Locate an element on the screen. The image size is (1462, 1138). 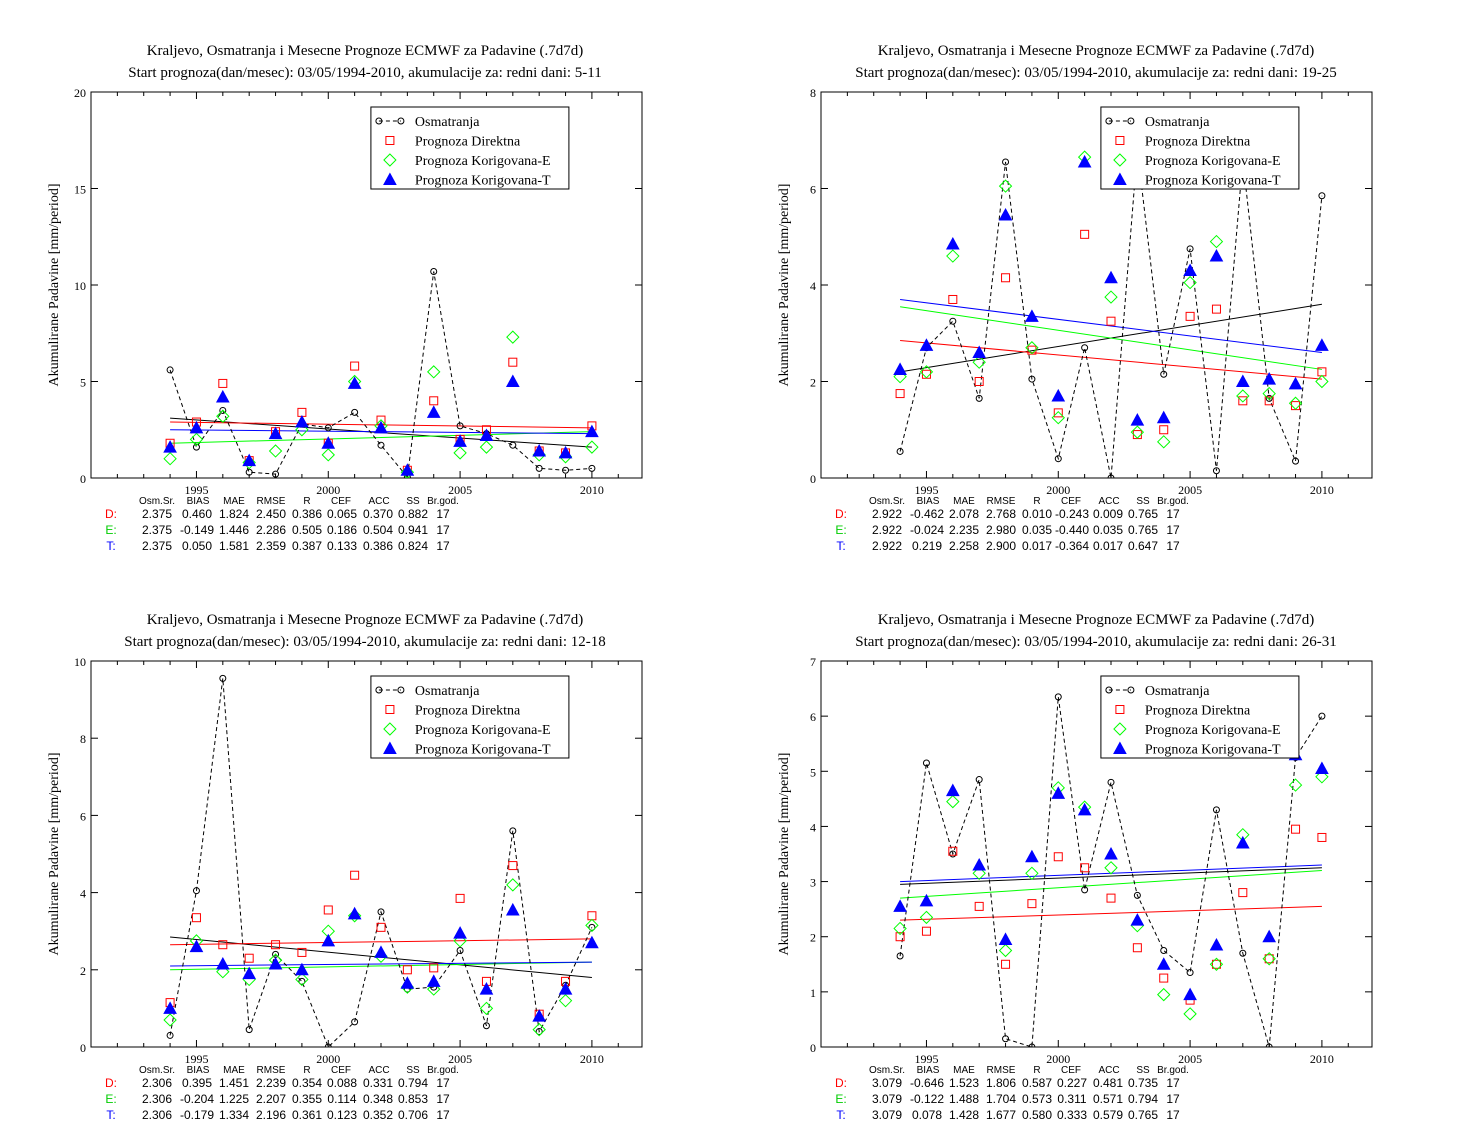
y-tick-label: 3 is located at coordinates (813, 883).